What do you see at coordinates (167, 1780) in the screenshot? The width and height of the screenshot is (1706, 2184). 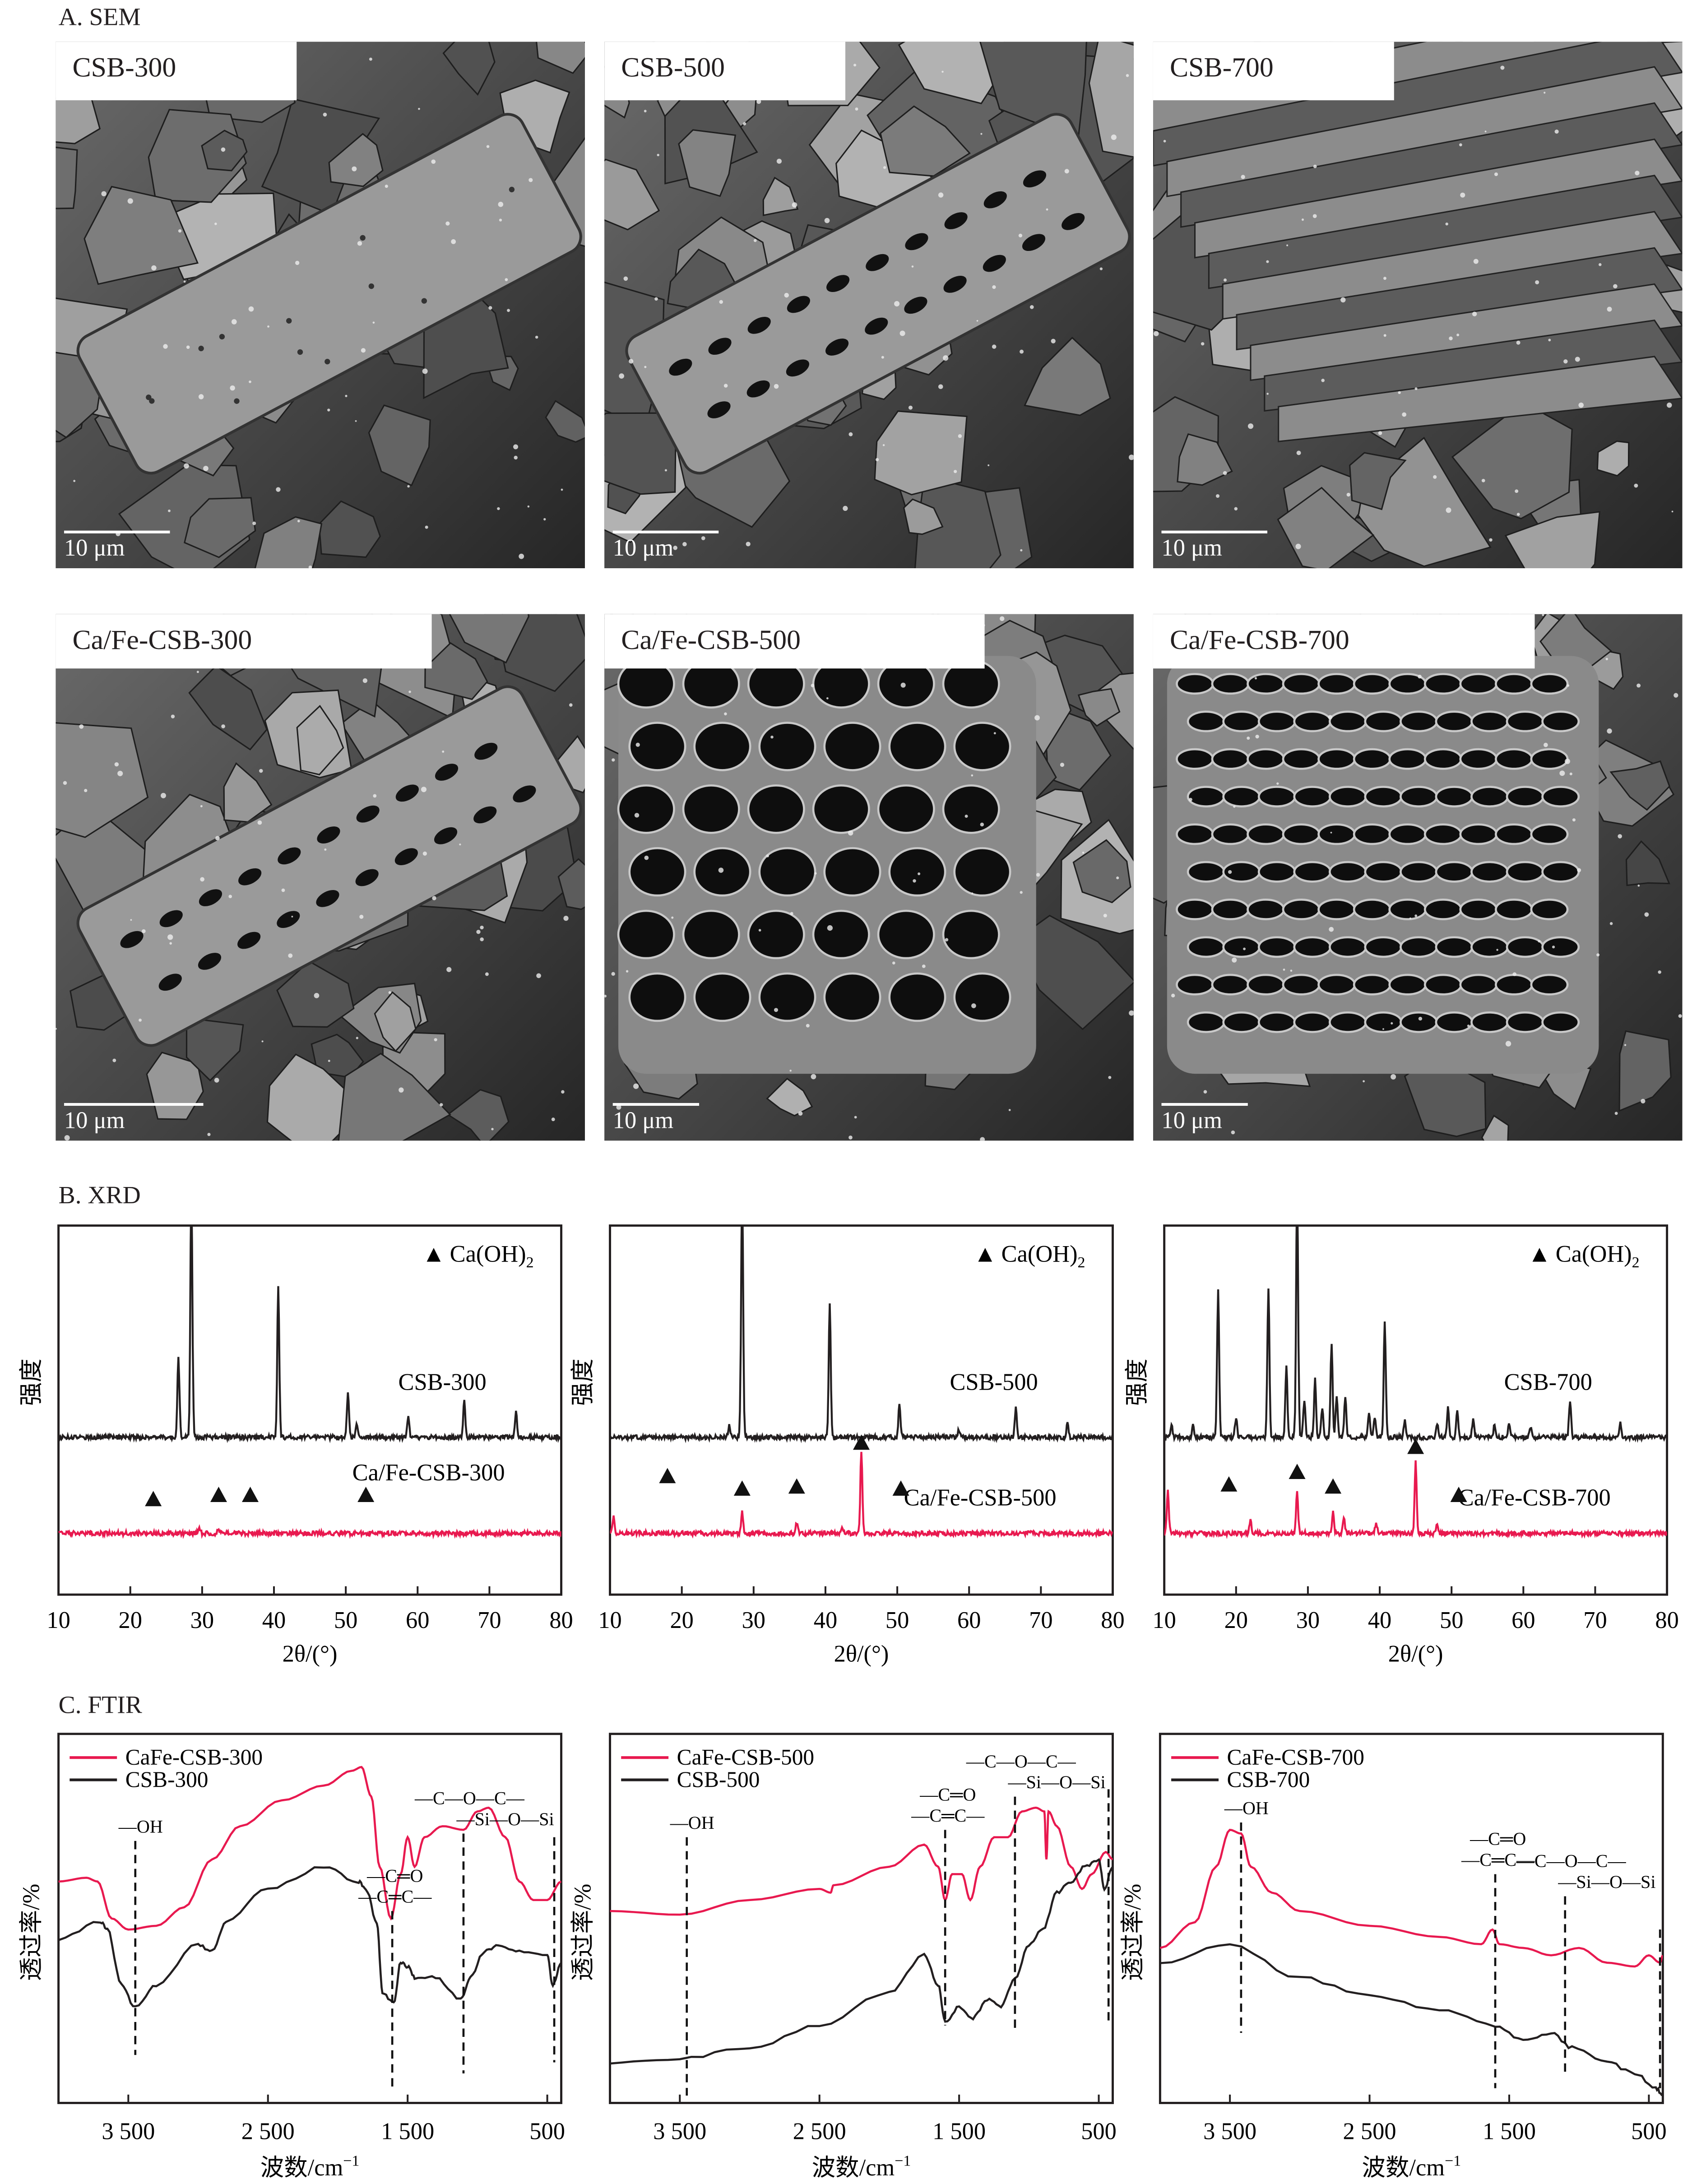 I see `legend-label: CSB-300` at bounding box center [167, 1780].